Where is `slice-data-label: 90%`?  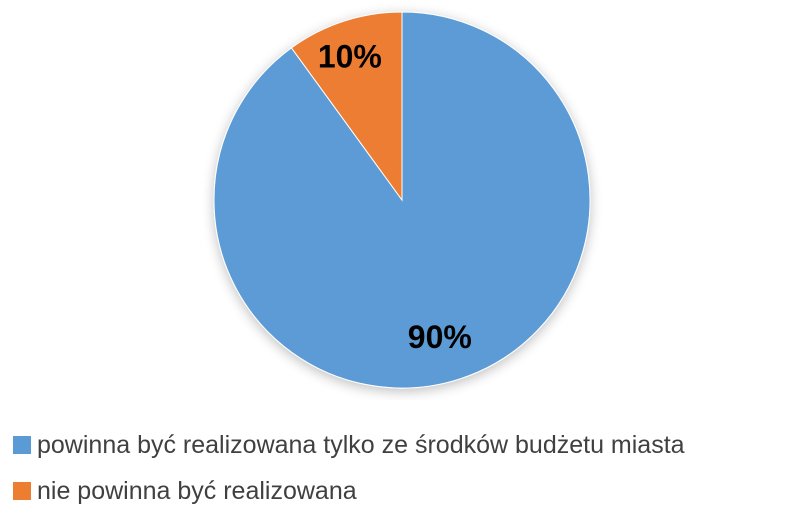
slice-data-label: 90% is located at coordinates (440, 337).